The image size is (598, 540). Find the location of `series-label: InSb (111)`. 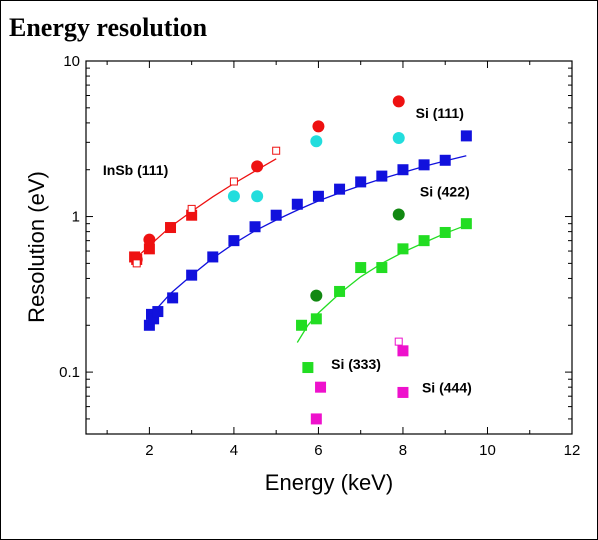

series-label: InSb (111) is located at coordinates (135, 170).